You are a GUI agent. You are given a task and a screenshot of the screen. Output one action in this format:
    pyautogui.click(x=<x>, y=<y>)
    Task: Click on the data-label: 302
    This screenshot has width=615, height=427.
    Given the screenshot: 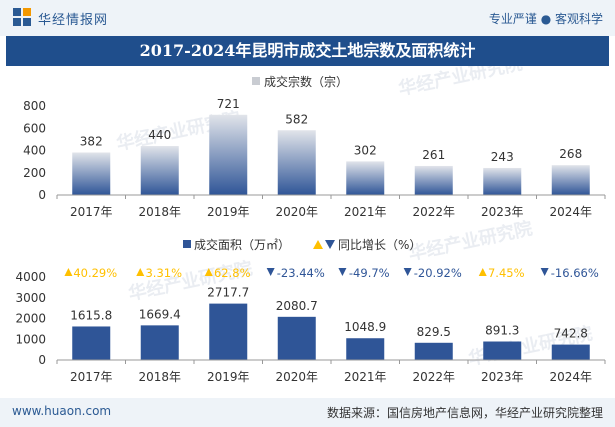 What is the action you would take?
    pyautogui.click(x=365, y=150)
    